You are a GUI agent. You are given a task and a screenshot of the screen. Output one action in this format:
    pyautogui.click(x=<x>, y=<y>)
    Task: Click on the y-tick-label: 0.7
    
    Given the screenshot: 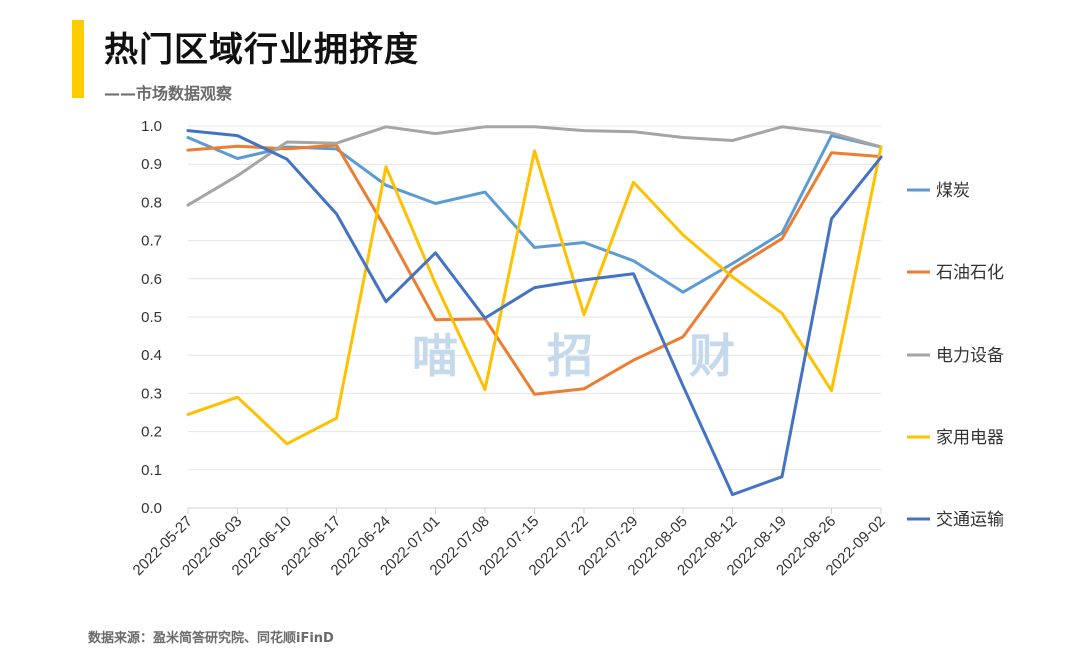 What is the action you would take?
    pyautogui.click(x=151, y=241)
    